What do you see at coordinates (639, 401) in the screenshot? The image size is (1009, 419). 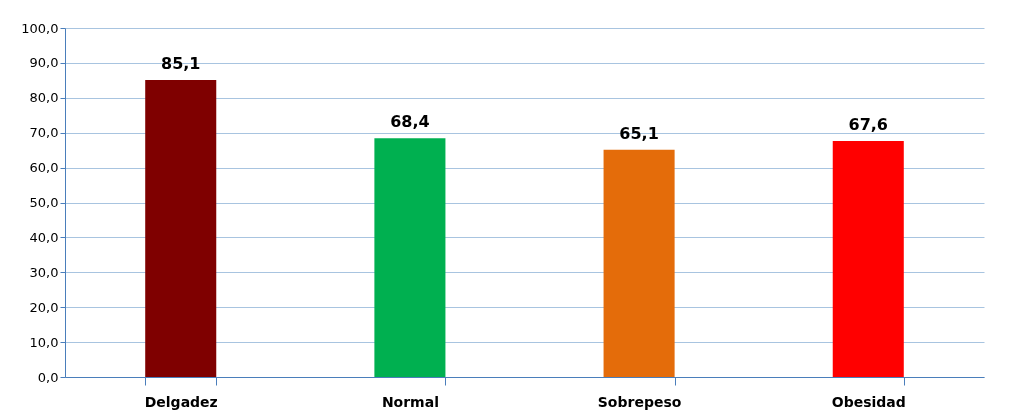 I see `x-tick-label: Sobrepeso` at bounding box center [639, 401].